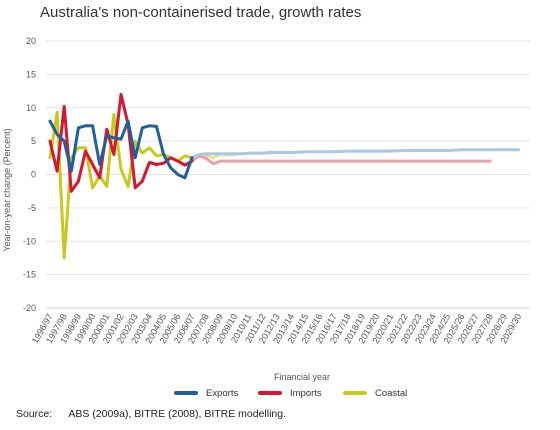 The height and width of the screenshot is (430, 560). Describe the element at coordinates (391, 393) in the screenshot. I see `coastal-legend-label: Coastal` at that location.